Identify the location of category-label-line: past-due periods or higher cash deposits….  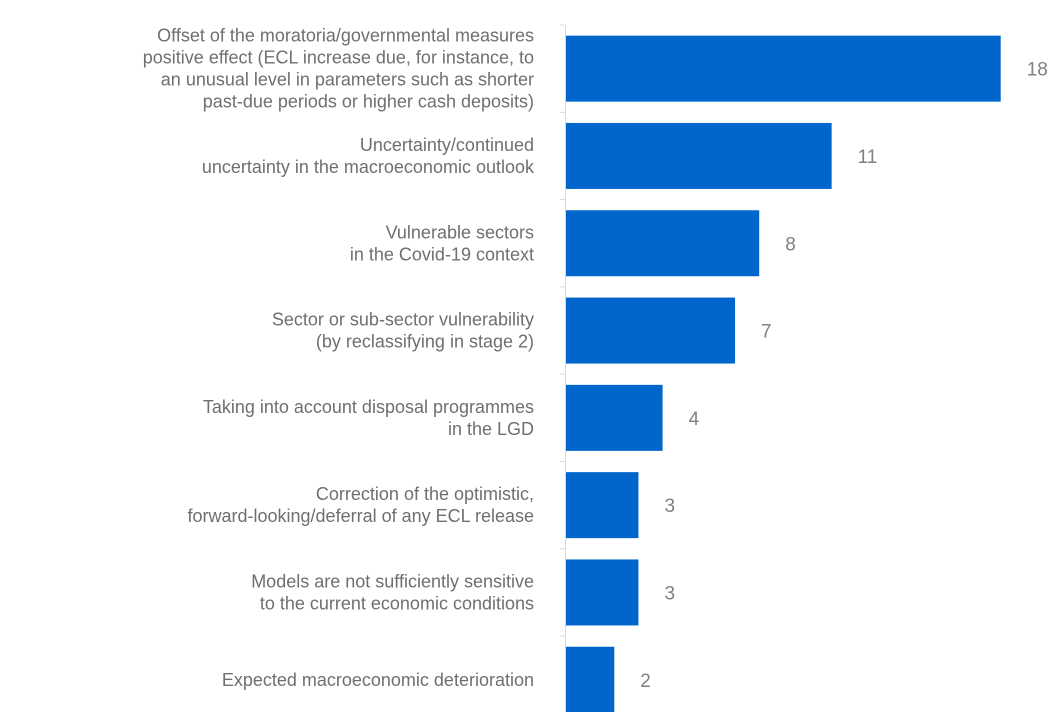
(368, 102).